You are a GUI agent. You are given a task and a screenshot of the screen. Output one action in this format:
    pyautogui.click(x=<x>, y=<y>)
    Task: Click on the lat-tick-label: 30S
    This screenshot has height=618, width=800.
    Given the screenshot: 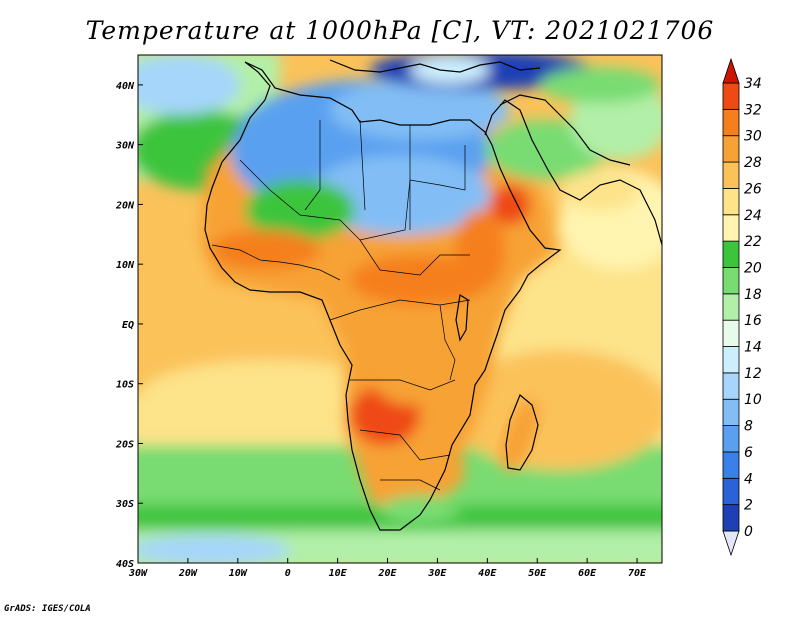 What is the action you would take?
    pyautogui.click(x=124, y=504)
    